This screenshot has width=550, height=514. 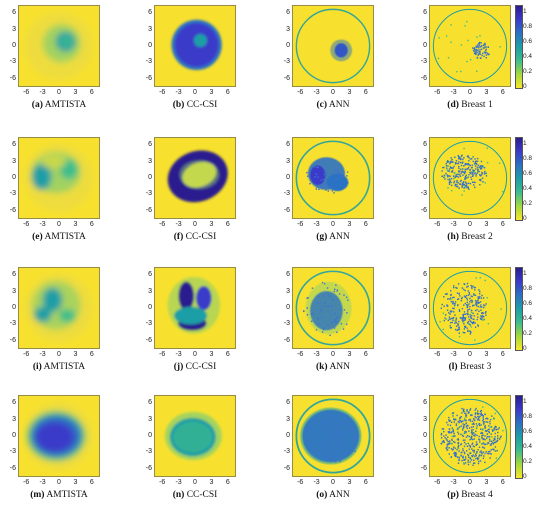 I want to click on panel-name: Breast 4, so click(x=475, y=495).